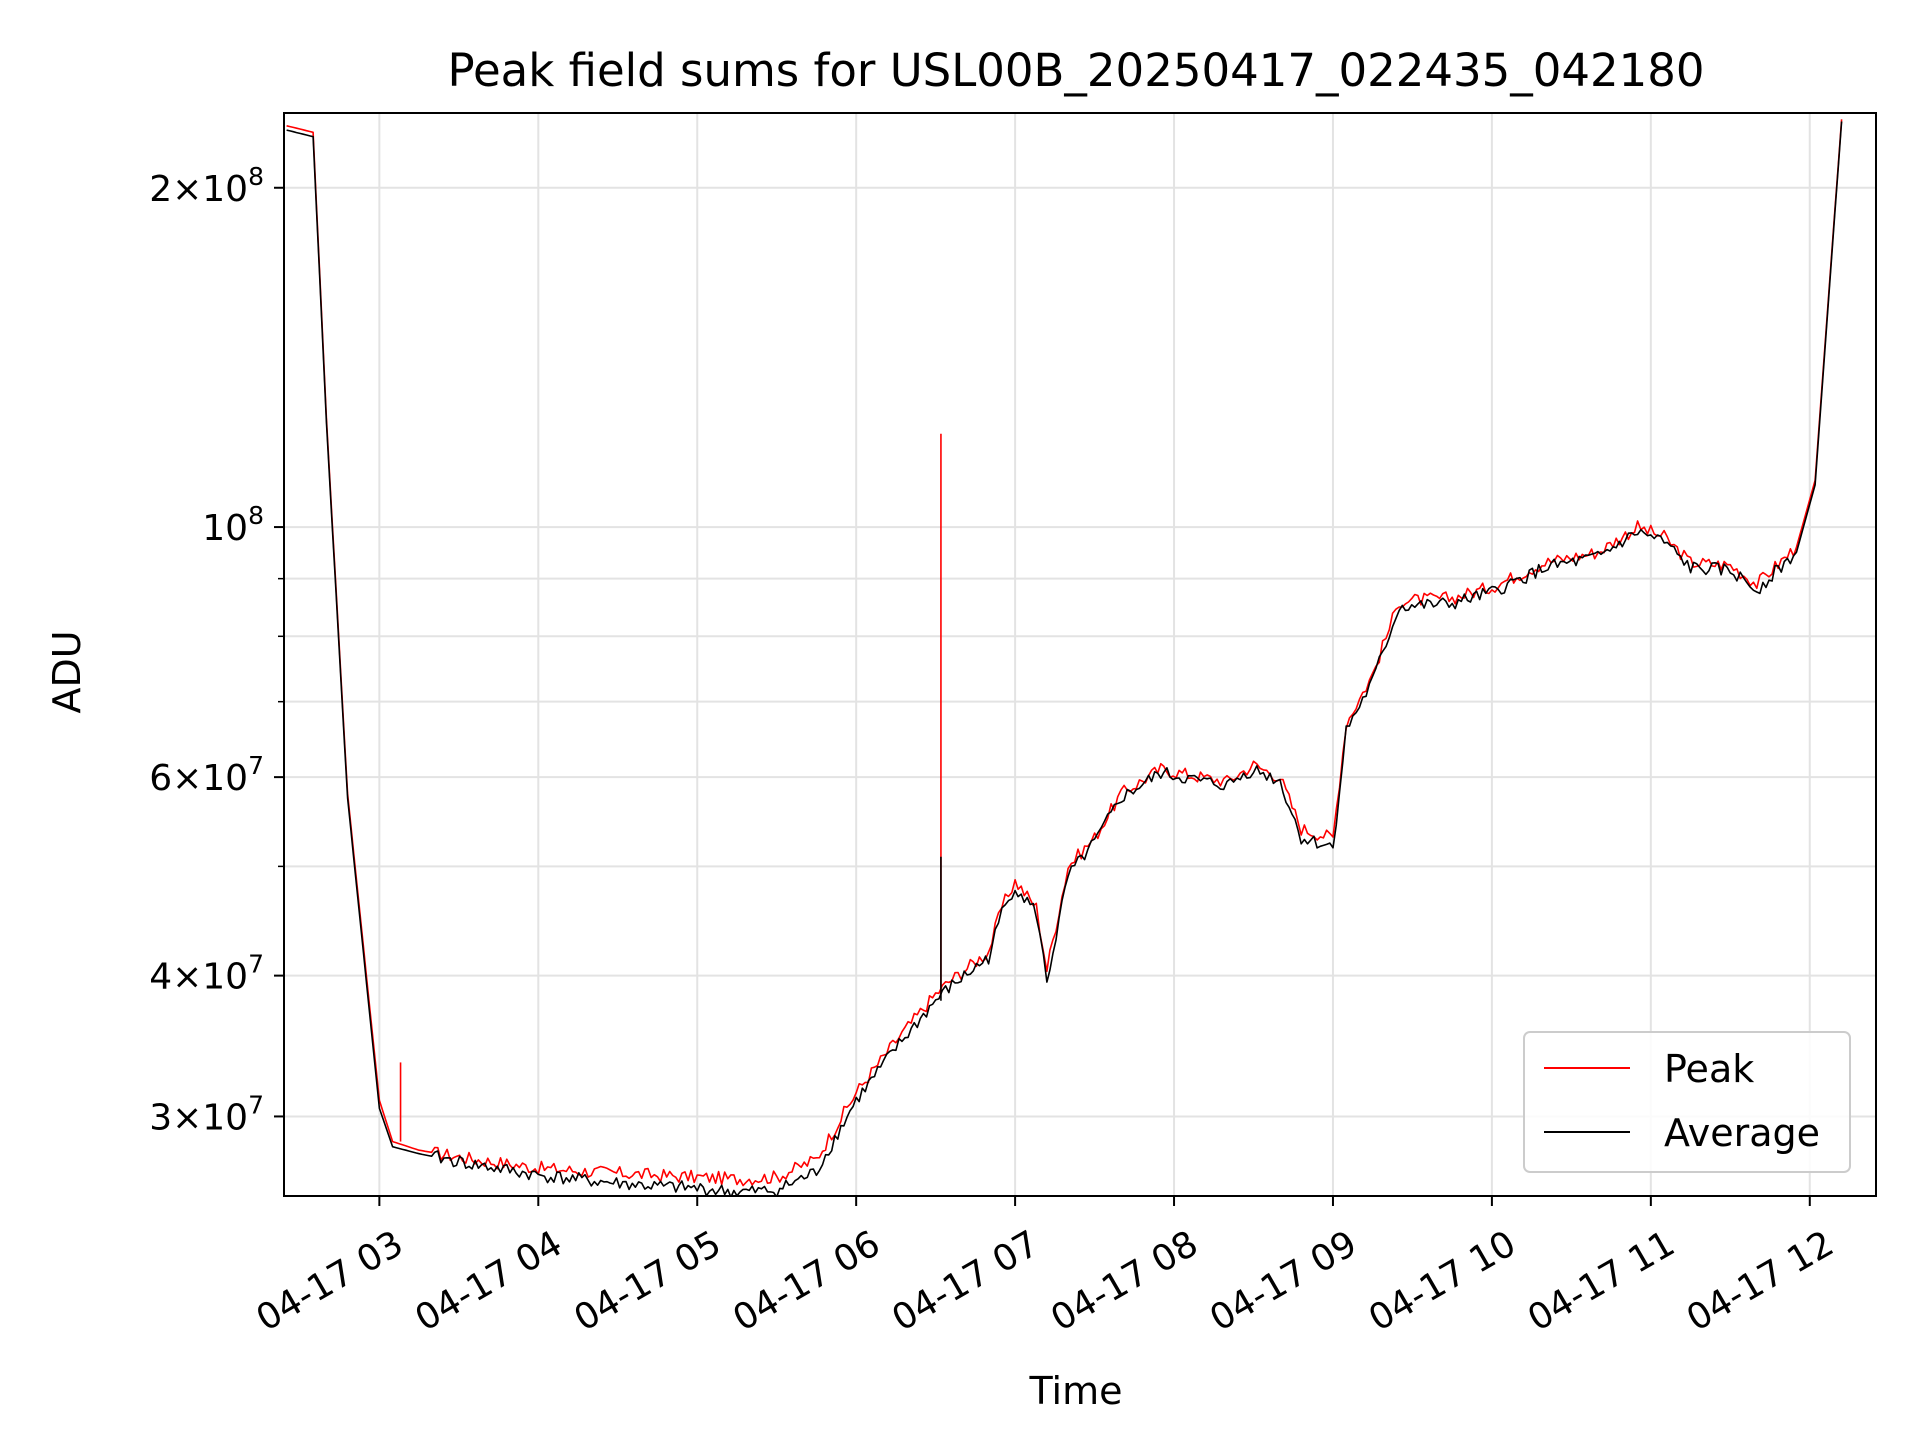 Image resolution: width=1920 pixels, height=1440 pixels. Describe the element at coordinates (198, 778) in the screenshot. I see `y-tick-label-base: 6×10` at that location.